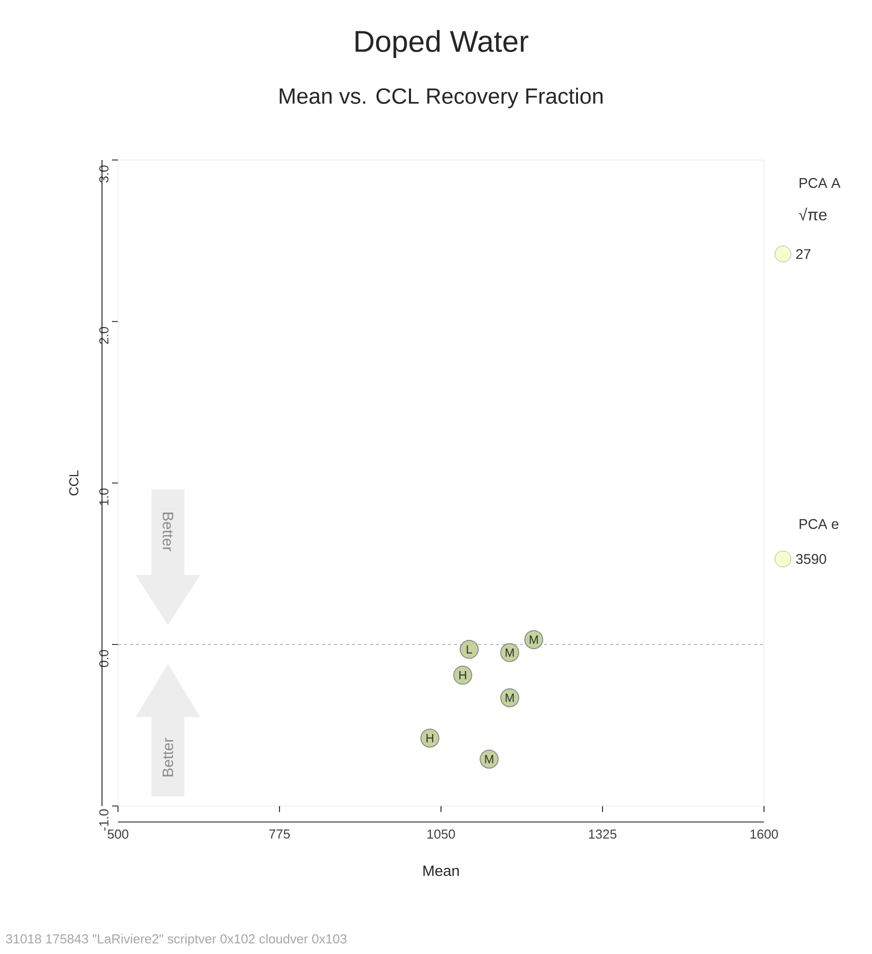 The width and height of the screenshot is (872, 954). I want to click on data-label: L, so click(469, 649).